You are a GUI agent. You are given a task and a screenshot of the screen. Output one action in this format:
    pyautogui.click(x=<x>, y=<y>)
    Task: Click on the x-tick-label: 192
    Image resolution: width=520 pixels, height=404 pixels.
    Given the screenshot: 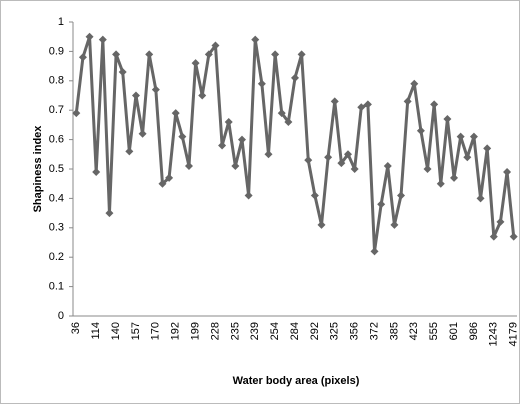 What is the action you would take?
    pyautogui.click(x=176, y=331)
    